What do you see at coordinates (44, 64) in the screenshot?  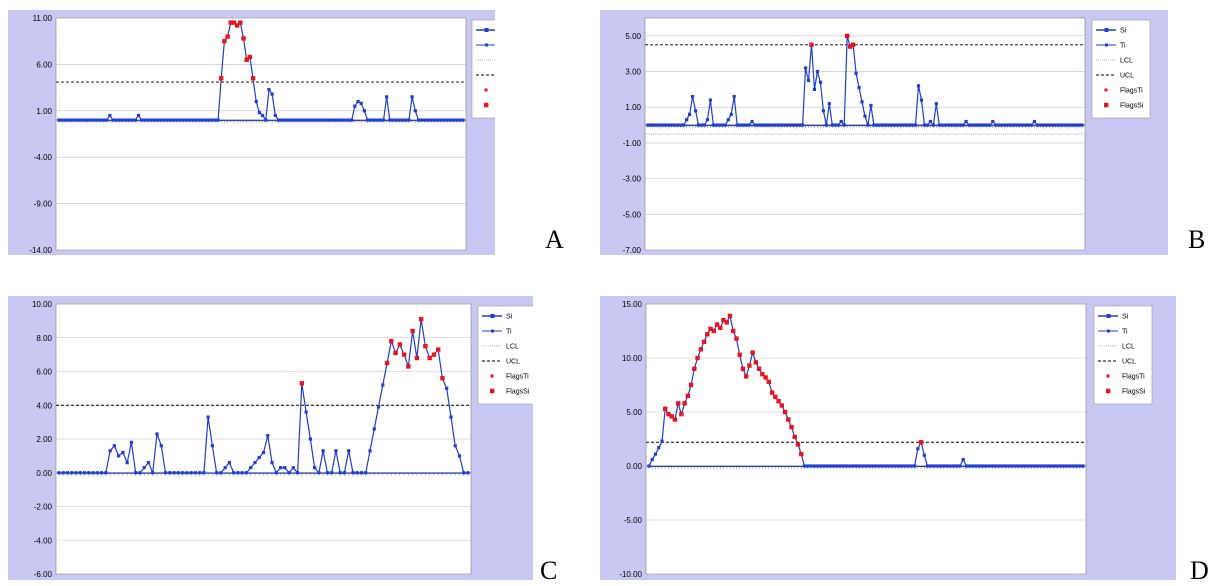 I see `y-tick-label: 6.00` at bounding box center [44, 64].